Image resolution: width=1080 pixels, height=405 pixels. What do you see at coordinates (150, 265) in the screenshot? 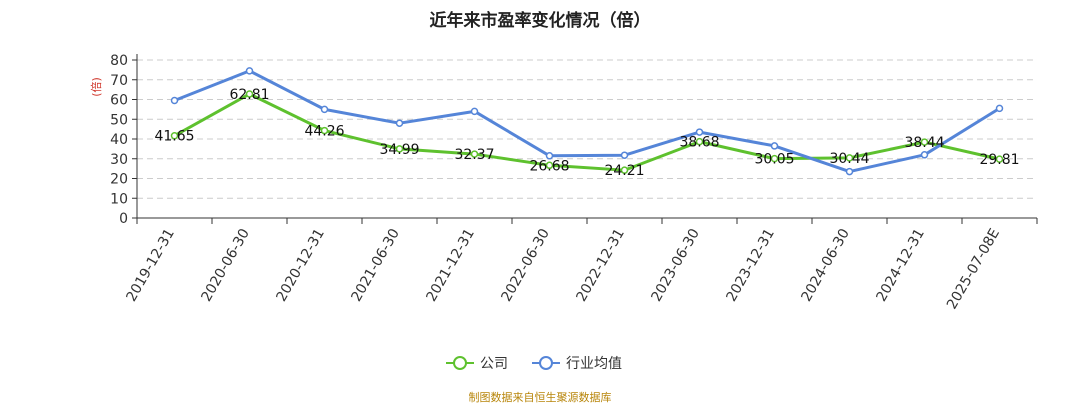
I see `x-tick-label: 2019-12-31` at bounding box center [150, 265].